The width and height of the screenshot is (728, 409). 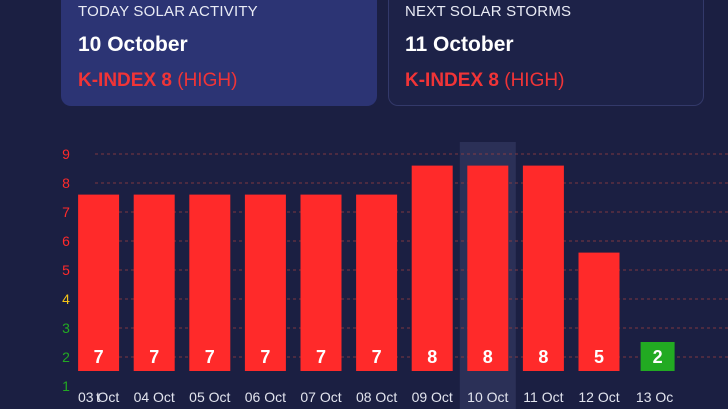 I want to click on y-tick-label: 9, so click(x=66, y=154).